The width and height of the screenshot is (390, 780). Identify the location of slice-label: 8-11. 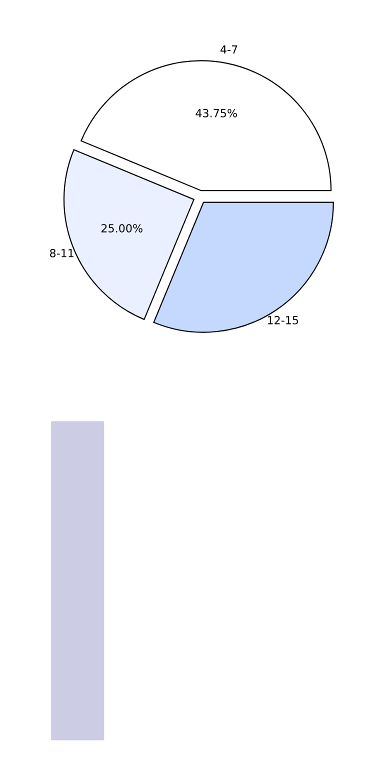
(62, 253).